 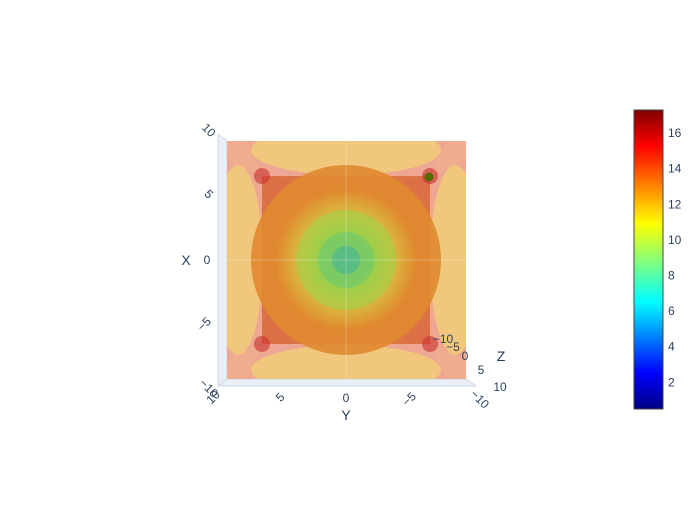 What do you see at coordinates (675, 240) in the screenshot?
I see `colorbar-tick-label: 10` at bounding box center [675, 240].